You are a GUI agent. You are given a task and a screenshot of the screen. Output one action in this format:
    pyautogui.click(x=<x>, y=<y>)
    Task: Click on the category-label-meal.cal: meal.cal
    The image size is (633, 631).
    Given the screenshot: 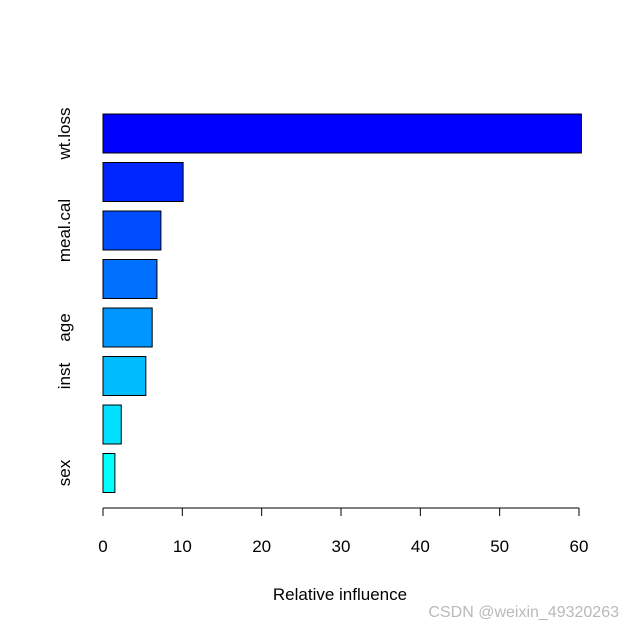 What is the action you would take?
    pyautogui.click(x=64, y=230)
    